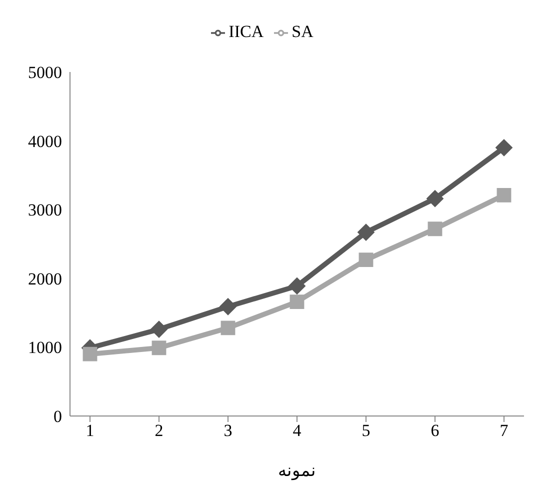 Image resolution: width=536 pixels, height=484 pixels. Describe the element at coordinates (58, 416) in the screenshot. I see `y-tick-label: 0` at that location.